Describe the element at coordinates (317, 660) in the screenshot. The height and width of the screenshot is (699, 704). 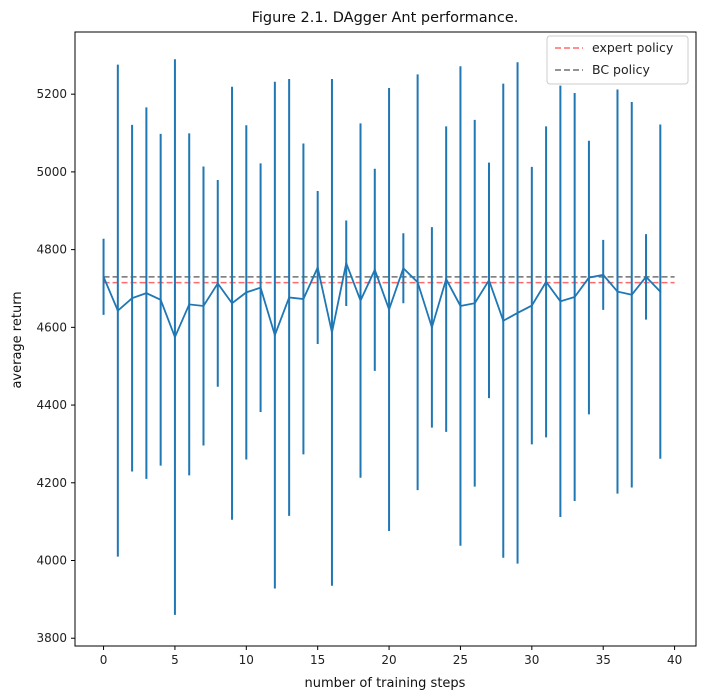
I see `x-tick-label: 15` at that location.